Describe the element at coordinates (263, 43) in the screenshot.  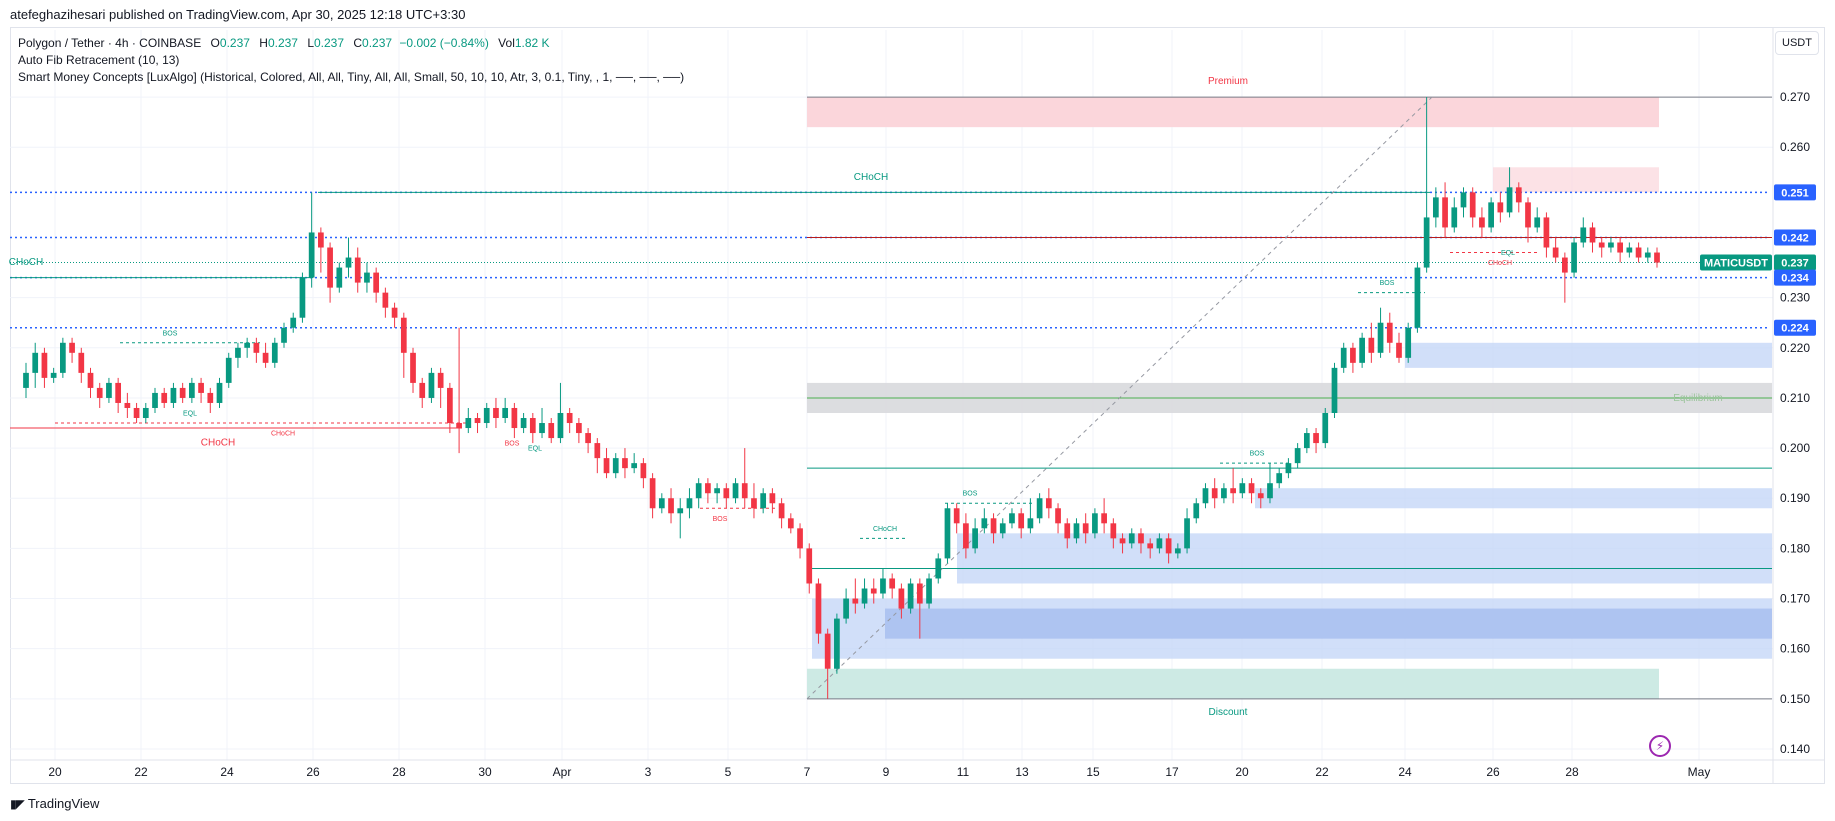
I see `high-label: H` at that location.